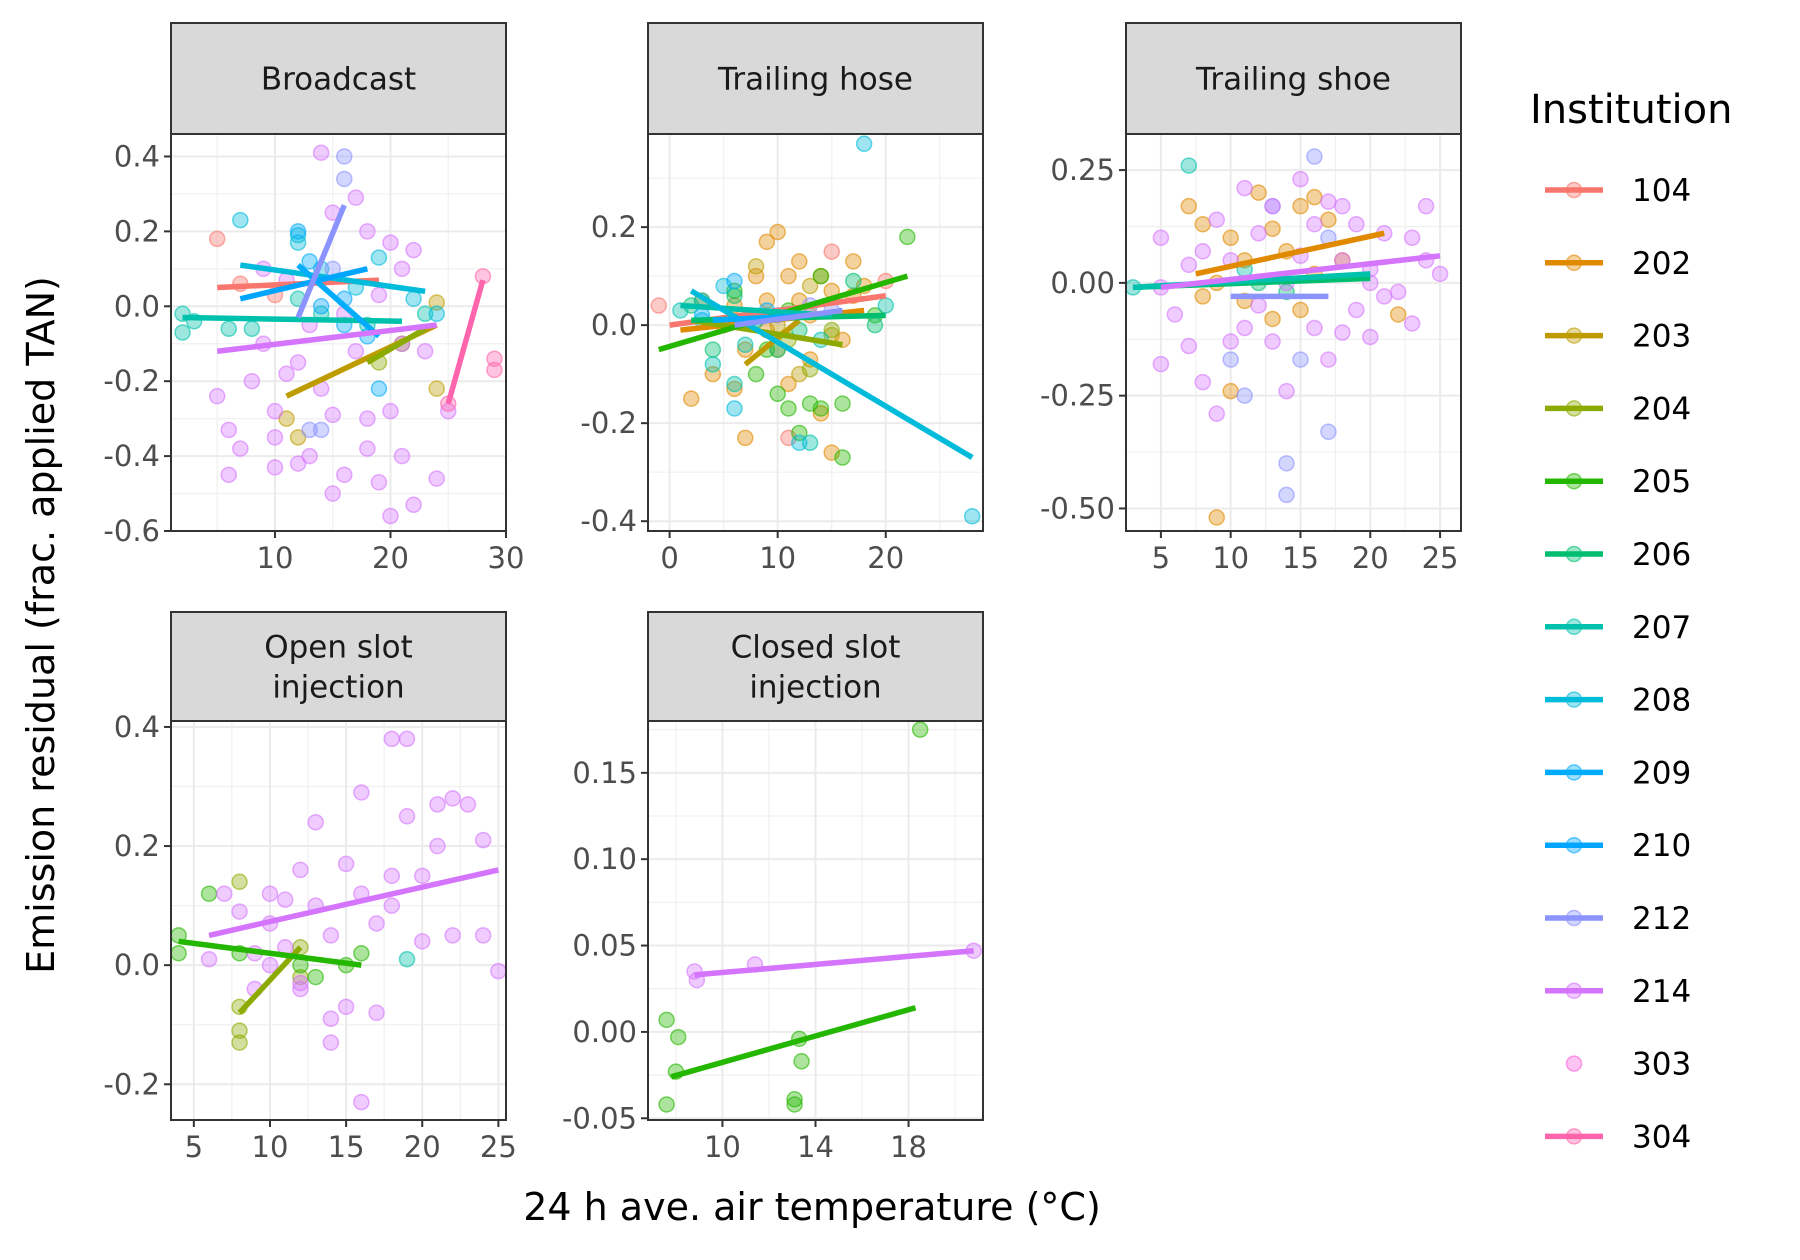 The width and height of the screenshot is (1800, 1260). What do you see at coordinates (604, 946) in the screenshot?
I see `y-tick-label: 0.05` at bounding box center [604, 946].